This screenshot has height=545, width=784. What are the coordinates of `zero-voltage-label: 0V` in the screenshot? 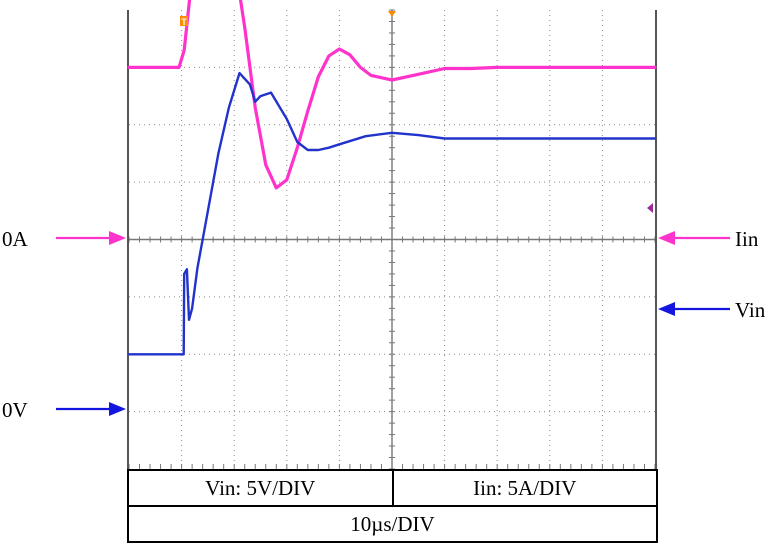 It's located at (15, 410).